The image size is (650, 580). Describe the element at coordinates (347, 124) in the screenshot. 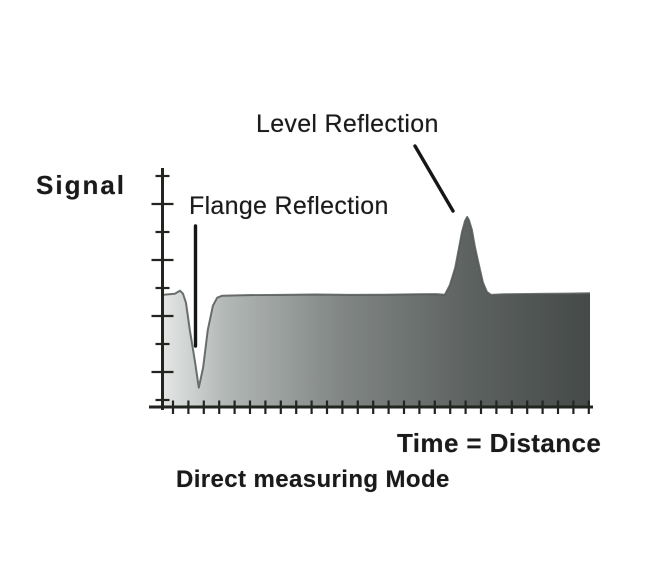

I see `level-reflection-label: Level Reflection` at that location.